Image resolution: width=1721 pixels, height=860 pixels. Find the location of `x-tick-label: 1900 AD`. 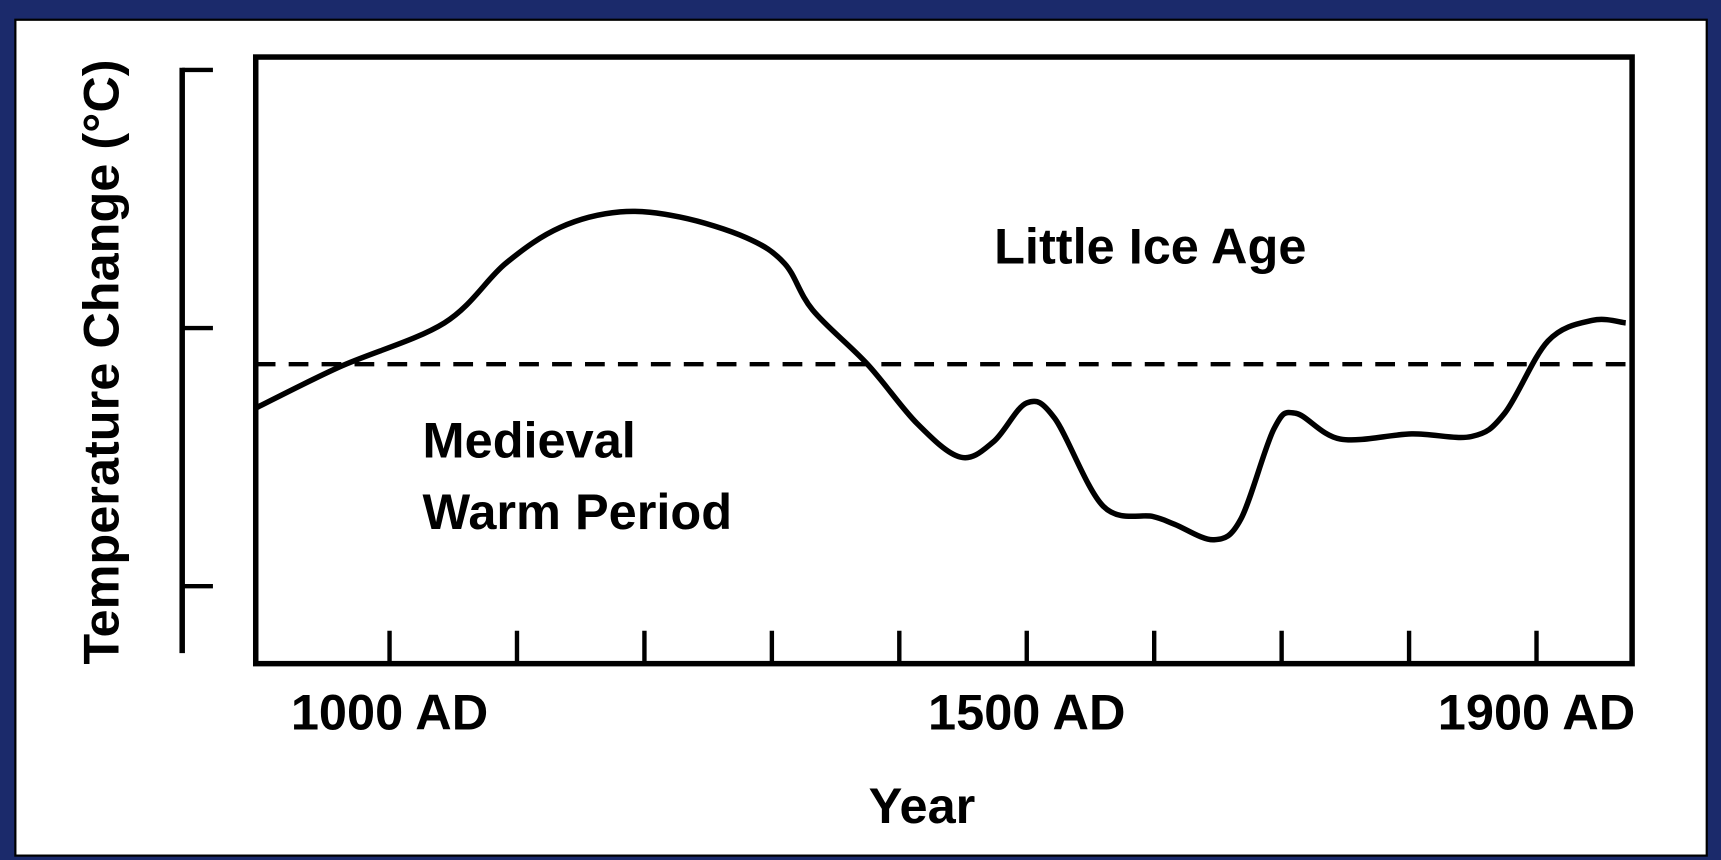

x-tick-label: 1900 AD is located at coordinates (1536, 712).